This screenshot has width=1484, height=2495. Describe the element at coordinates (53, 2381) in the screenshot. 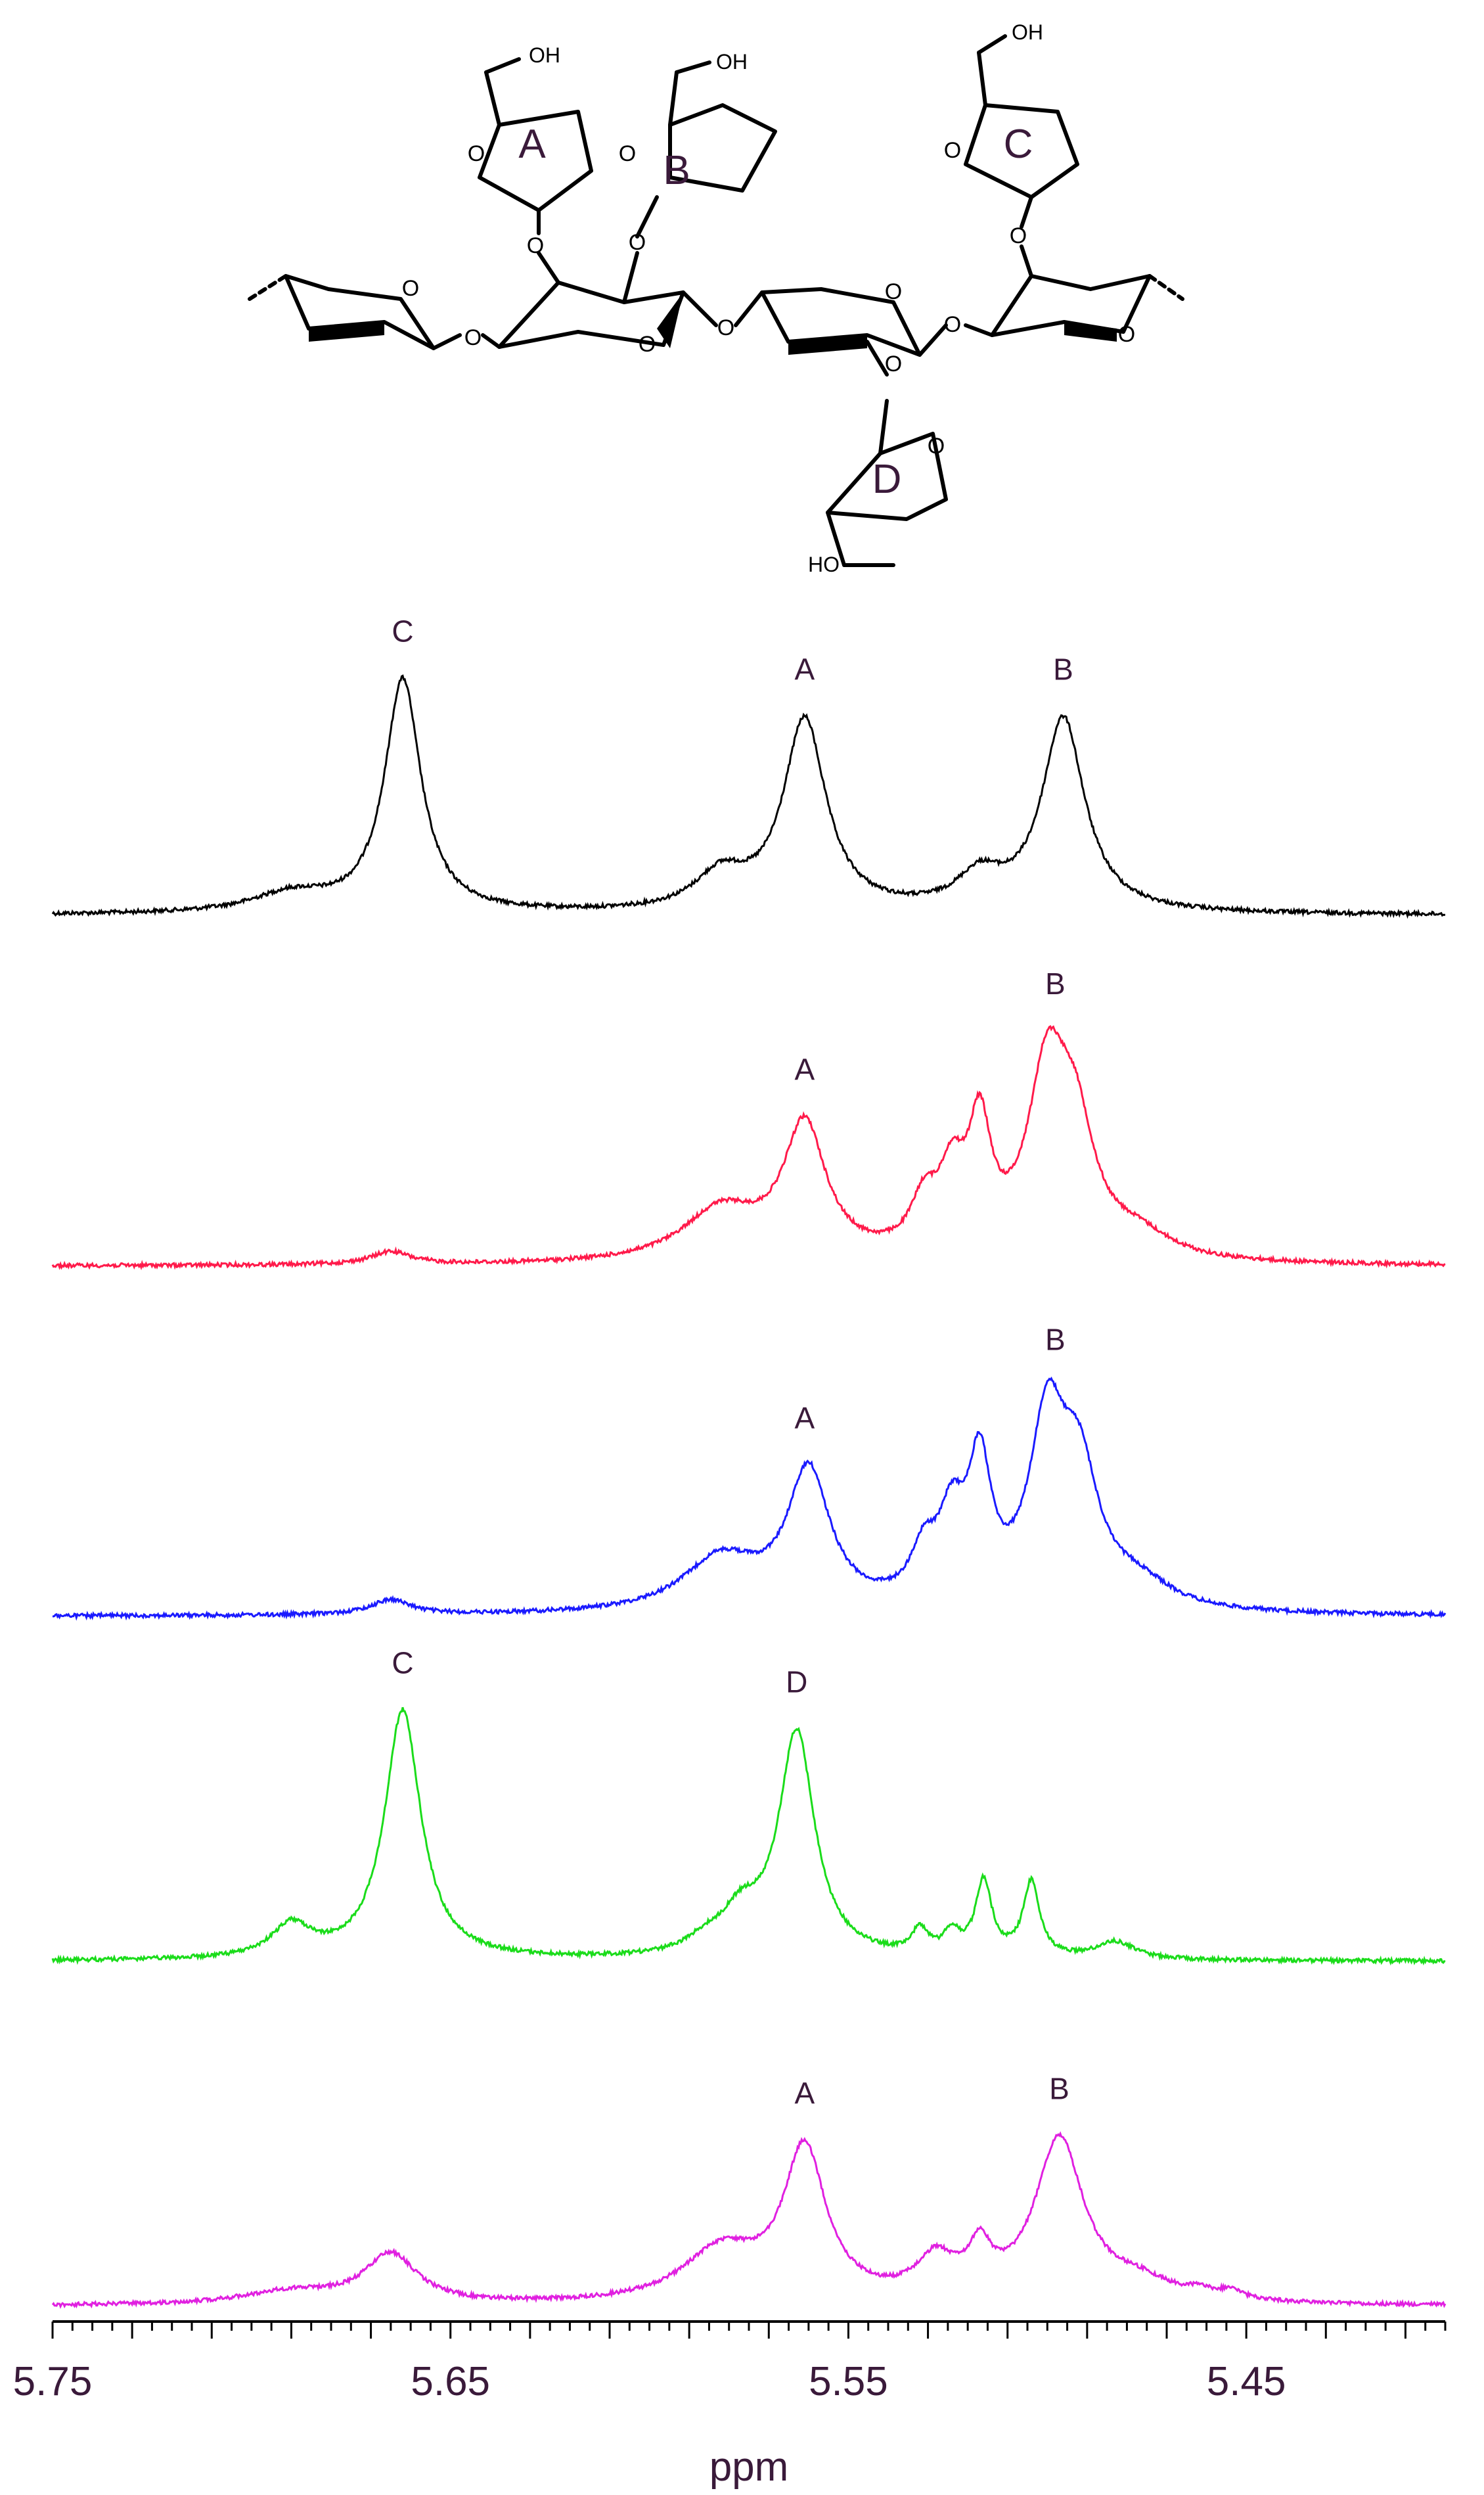

I see `x-tick-label: 5.75` at that location.